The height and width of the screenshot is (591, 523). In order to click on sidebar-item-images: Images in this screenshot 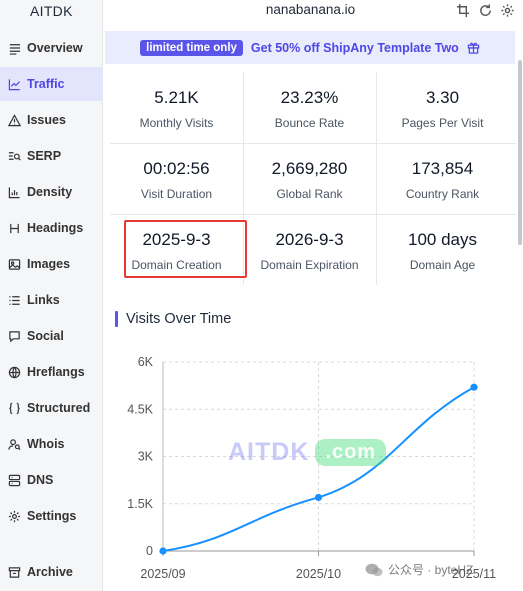, I will do `click(51, 264)`.